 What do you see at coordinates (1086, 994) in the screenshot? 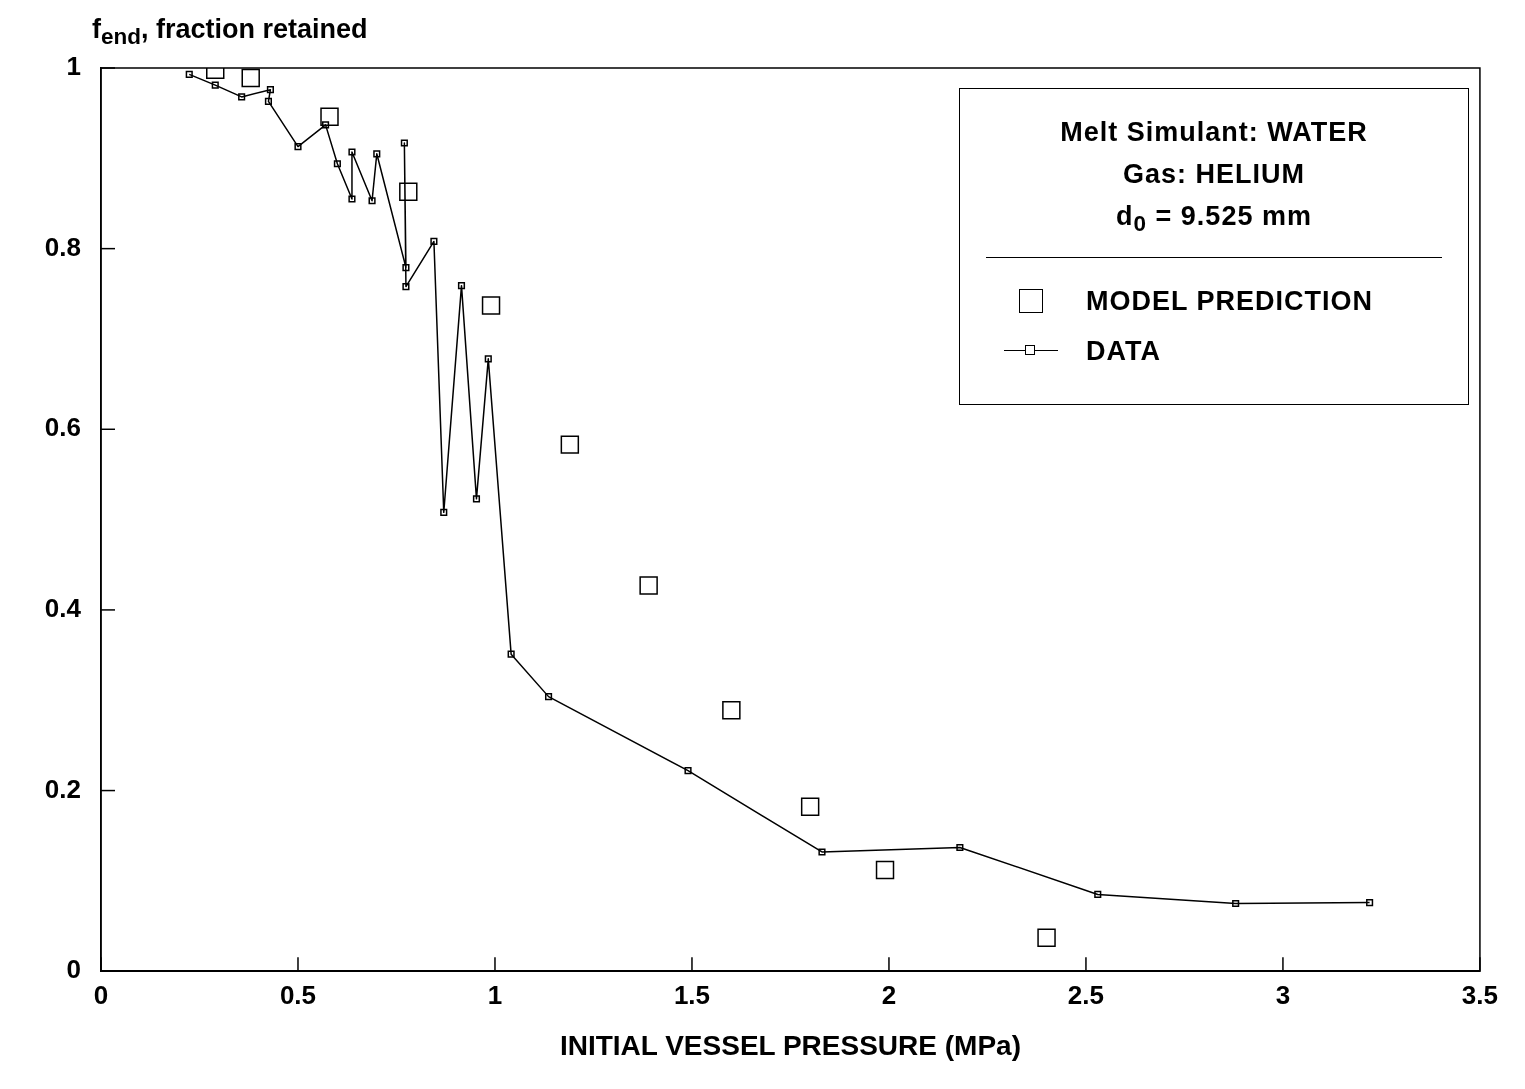
I see `x-tick-label: 2.5` at bounding box center [1086, 994].